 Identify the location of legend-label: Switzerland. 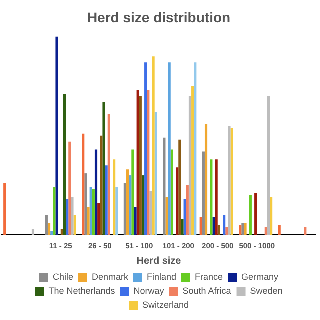
(166, 305).